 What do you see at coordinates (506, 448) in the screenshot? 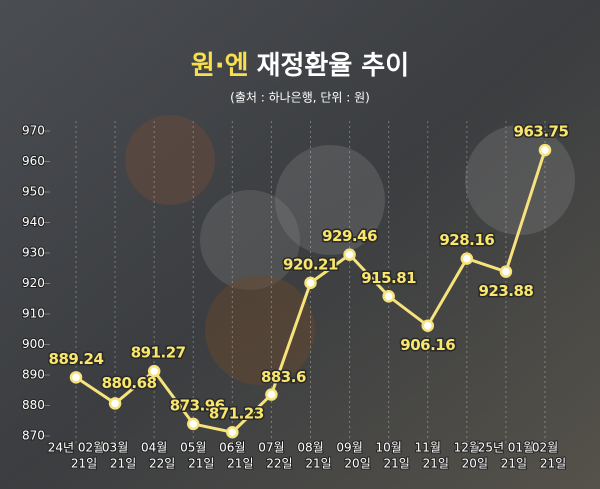
I see `x-tick-label: 25년 01월` at bounding box center [506, 448].